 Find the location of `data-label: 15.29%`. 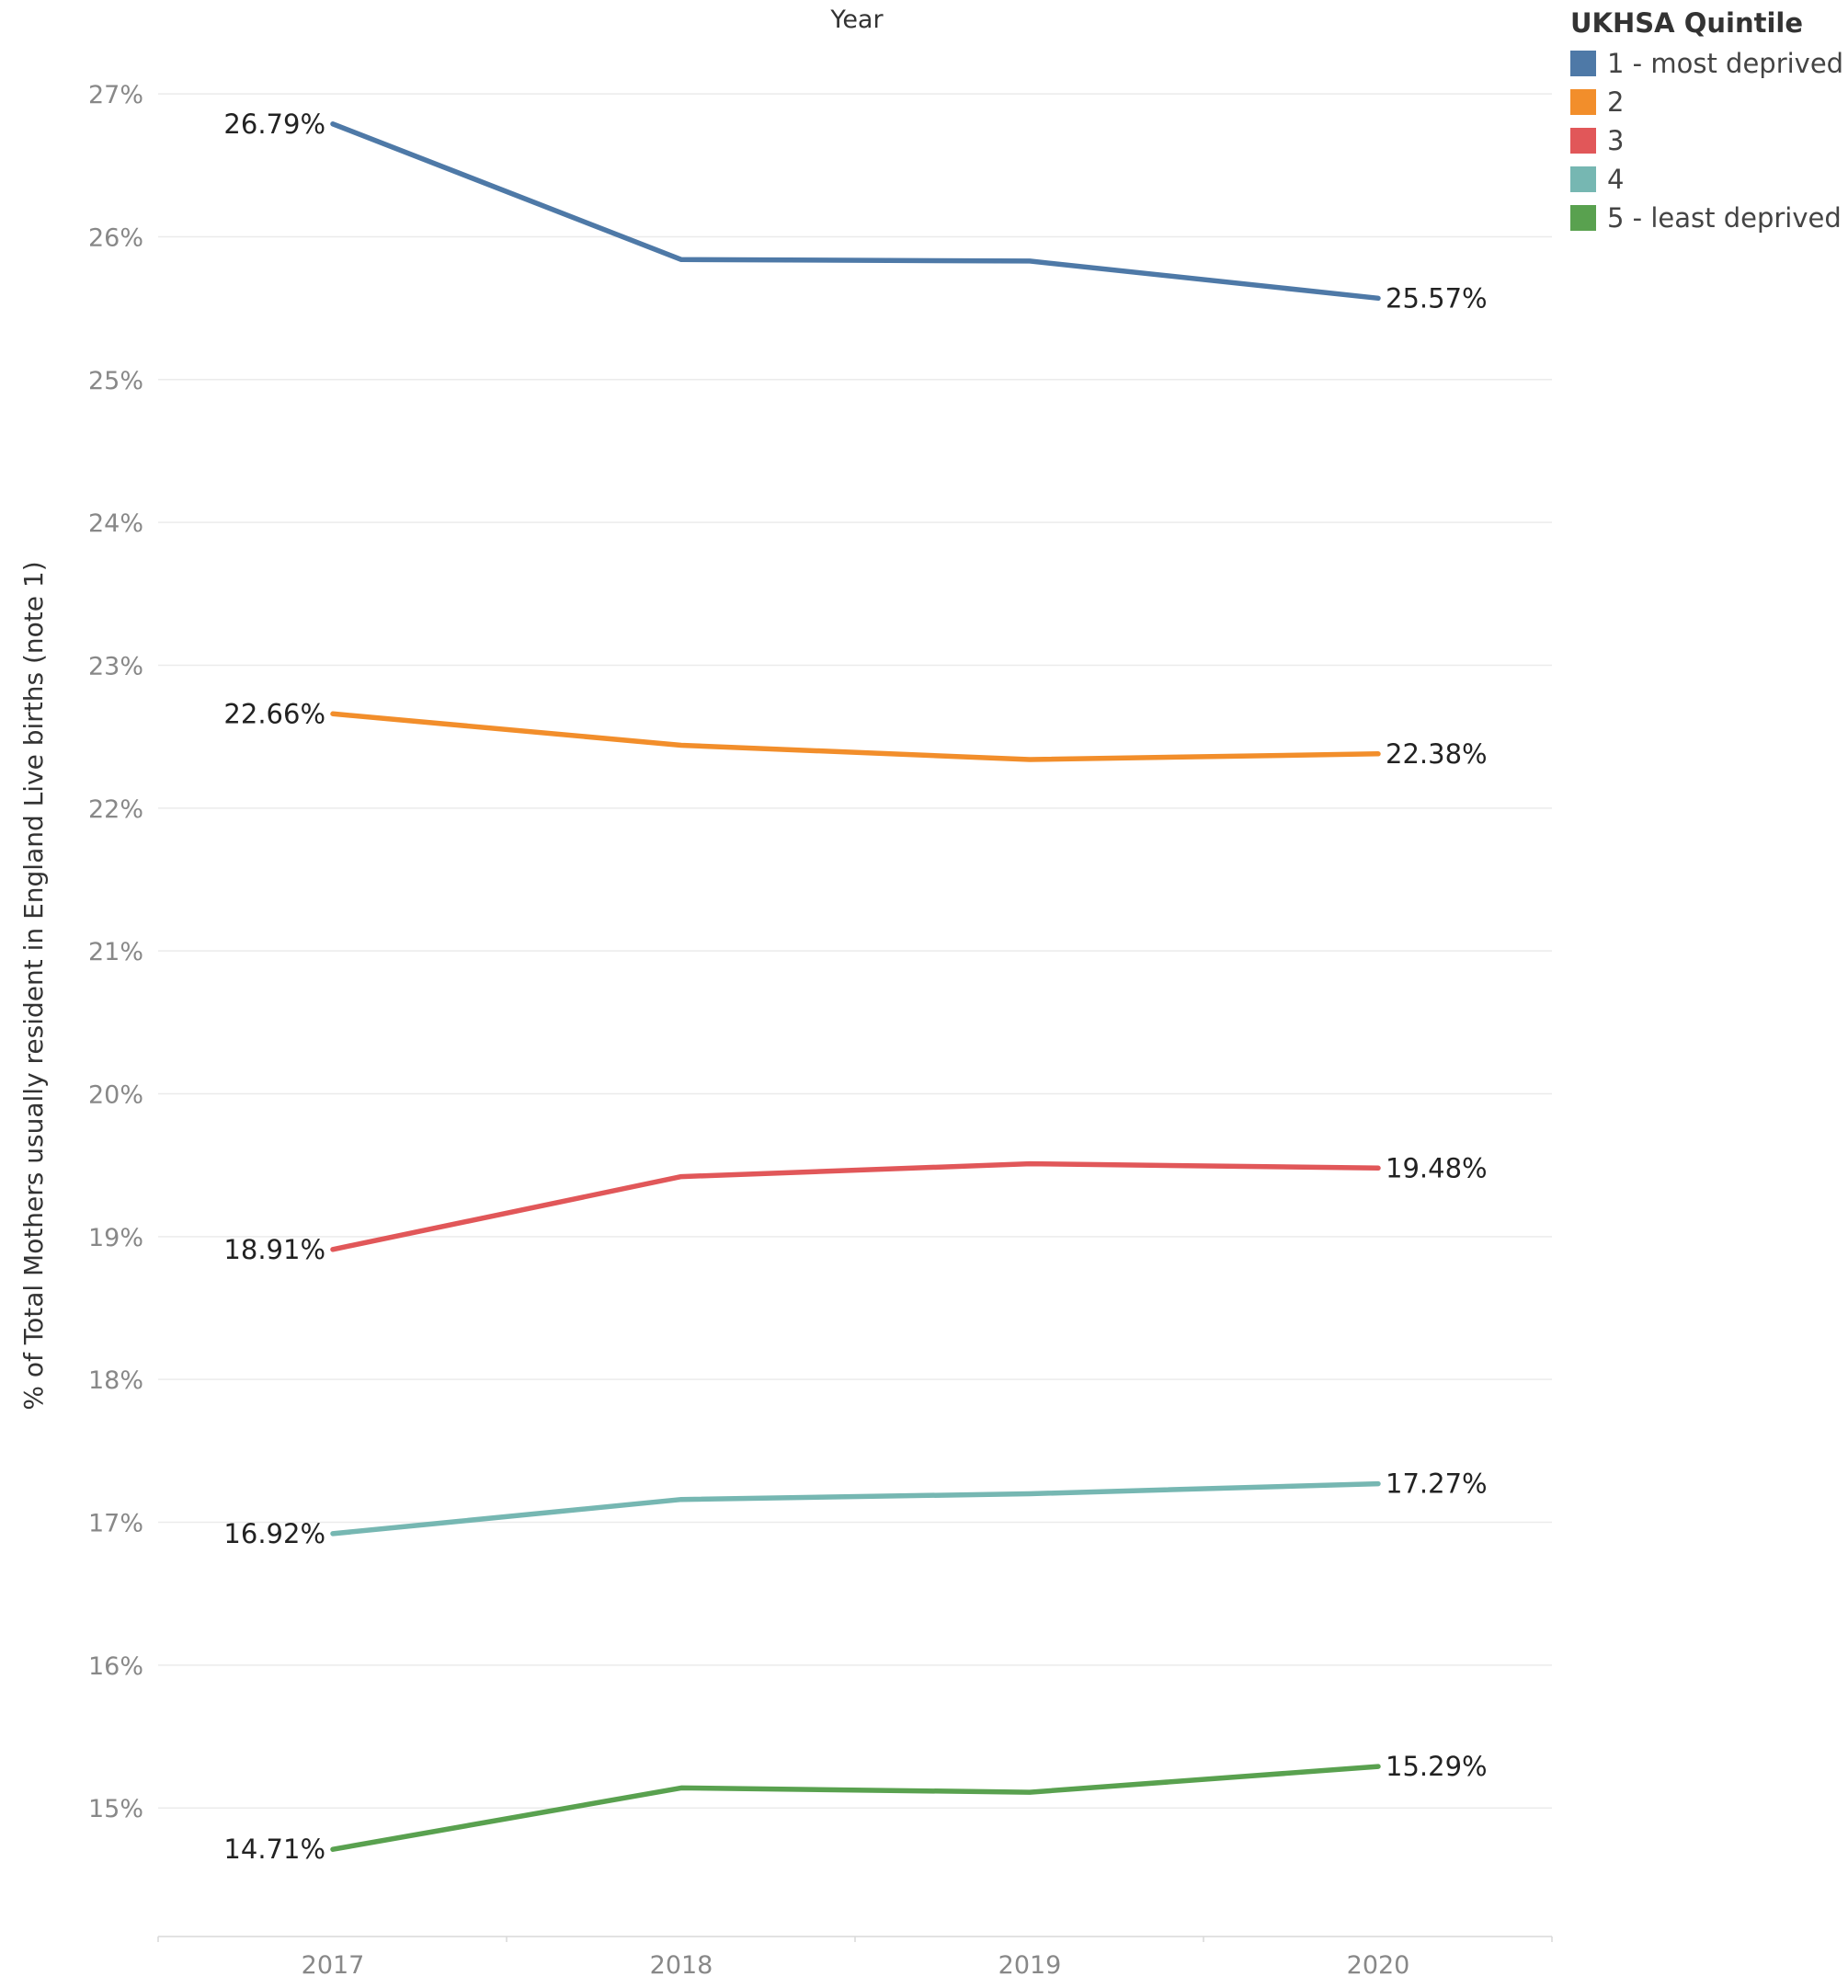

data-label: 15.29% is located at coordinates (1437, 1767).